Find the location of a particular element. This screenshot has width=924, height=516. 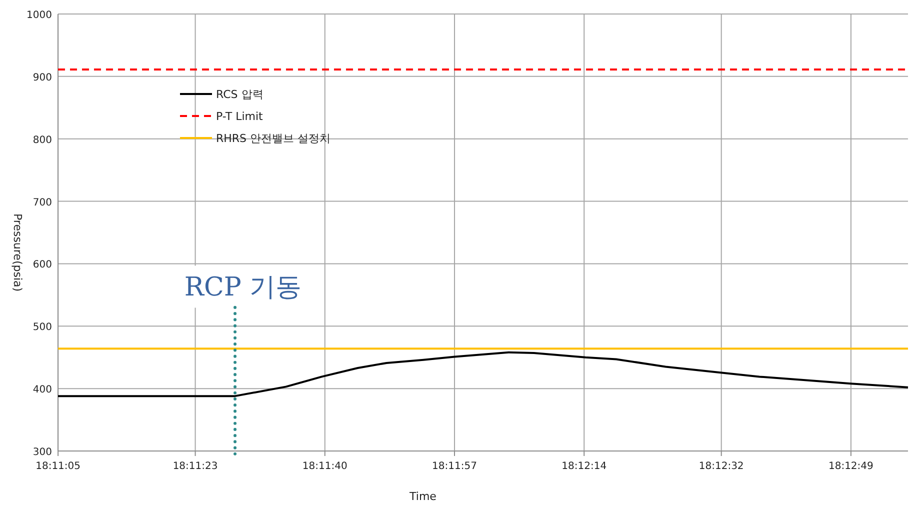

x-tick-label: 18:12:32 is located at coordinates (721, 466).